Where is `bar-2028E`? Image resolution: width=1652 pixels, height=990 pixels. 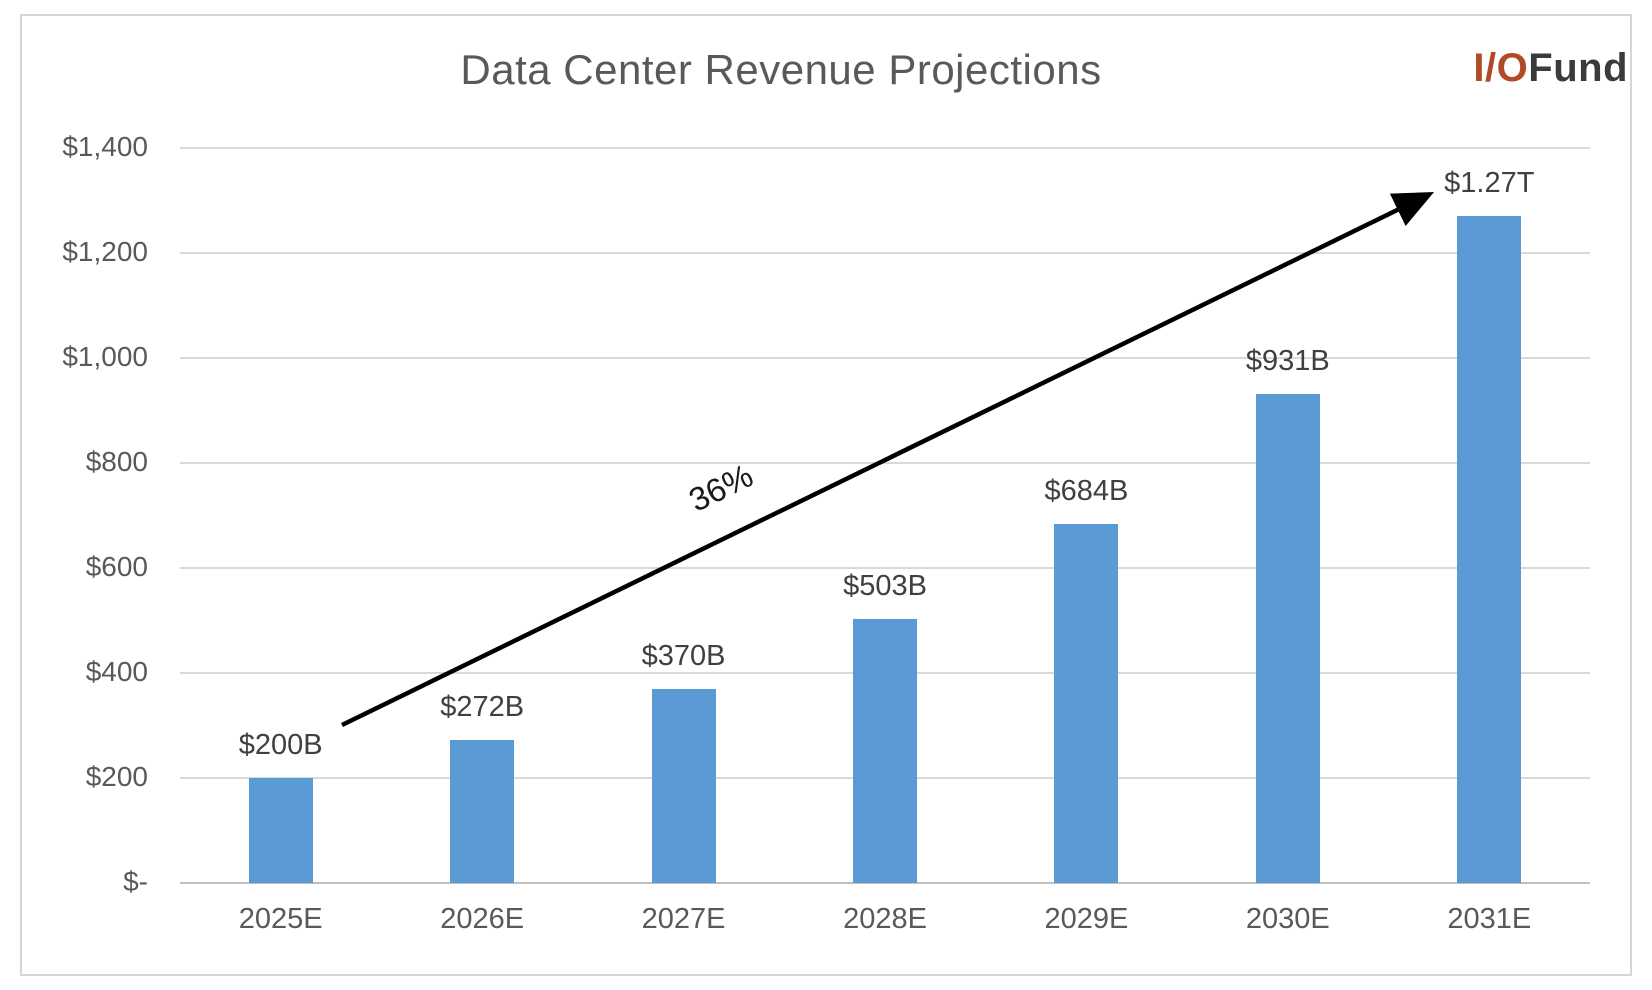
bar-2028E is located at coordinates (885, 750).